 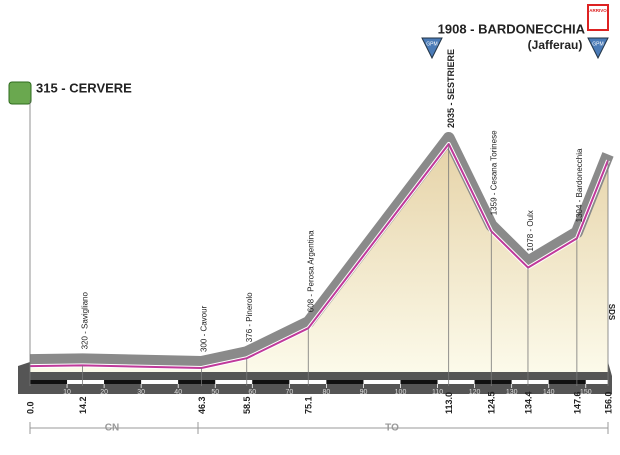 What do you see at coordinates (492, 402) in the screenshot?
I see `waypoint-km: 124.5` at bounding box center [492, 402].